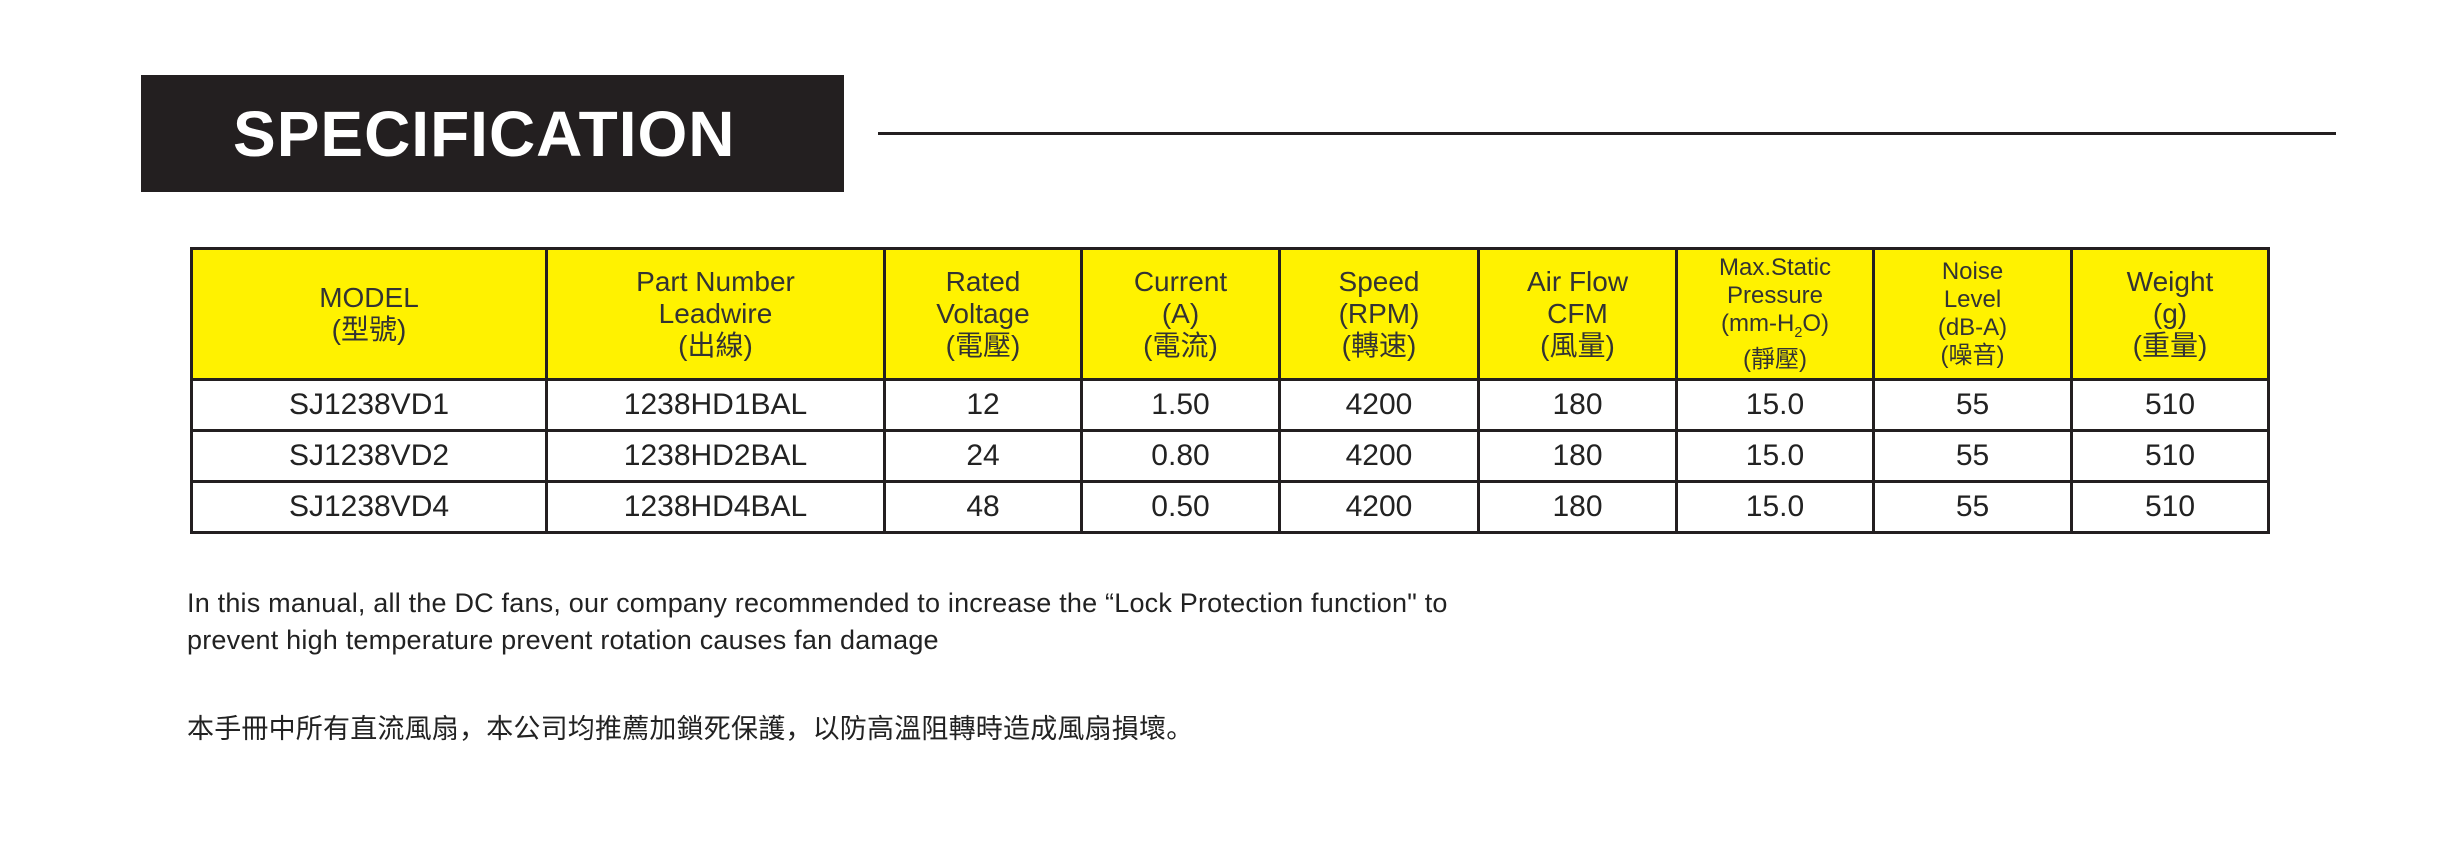  What do you see at coordinates (1180, 456) in the screenshot?
I see `table-cell: 0.80` at bounding box center [1180, 456].